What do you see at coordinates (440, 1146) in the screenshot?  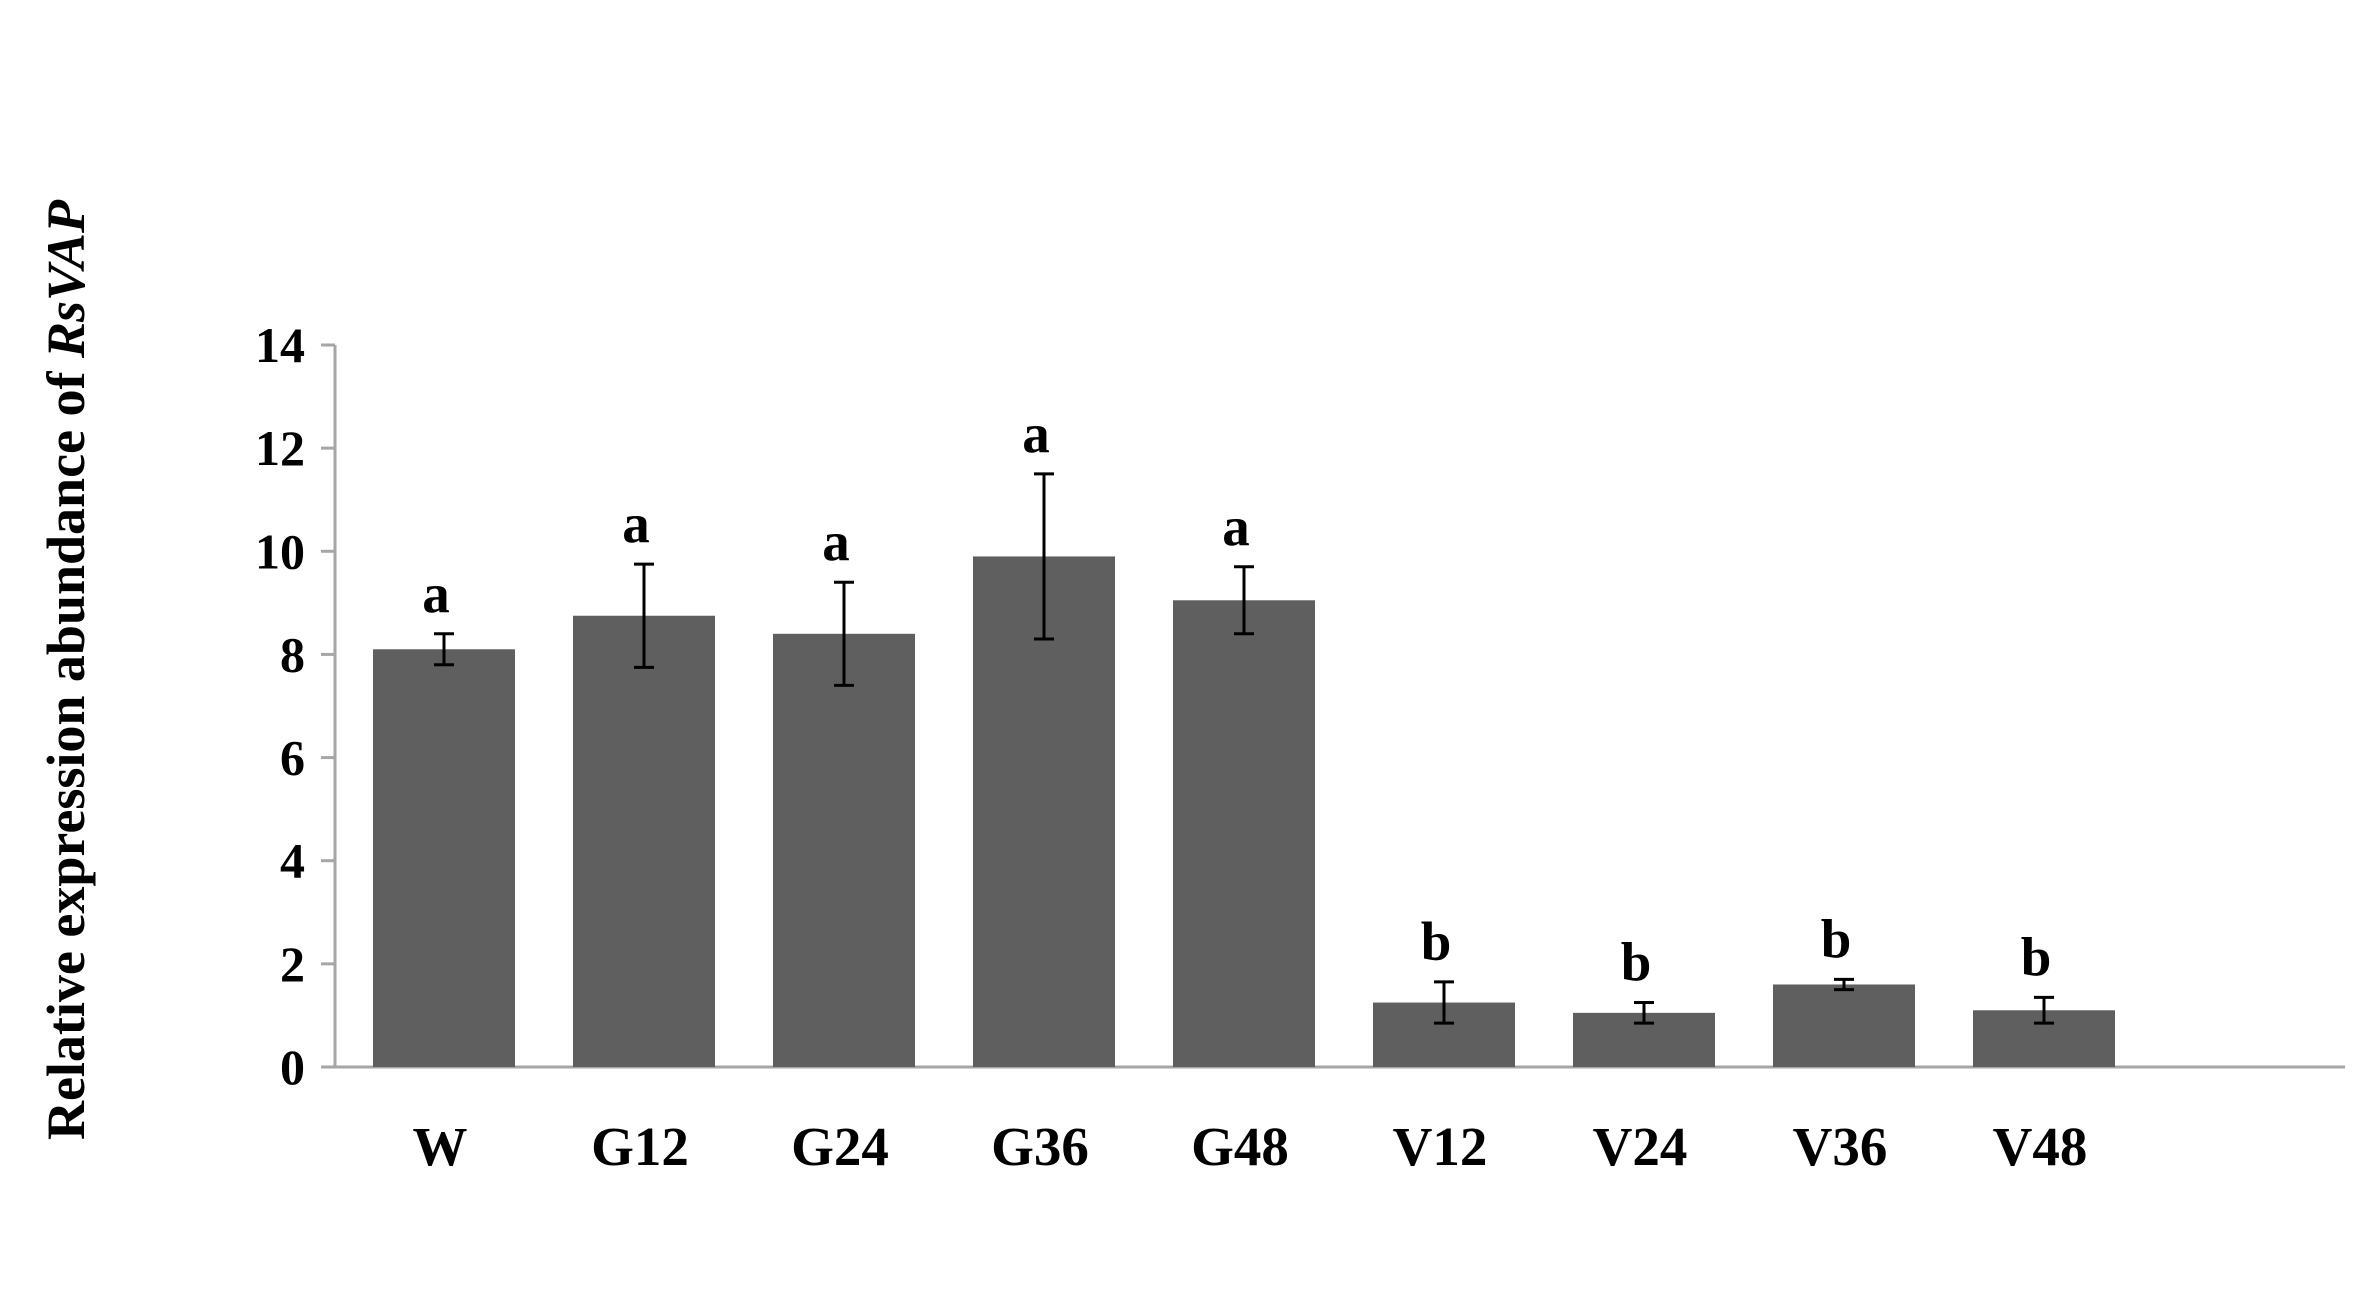 I see `x-category-label-w: W` at bounding box center [440, 1146].